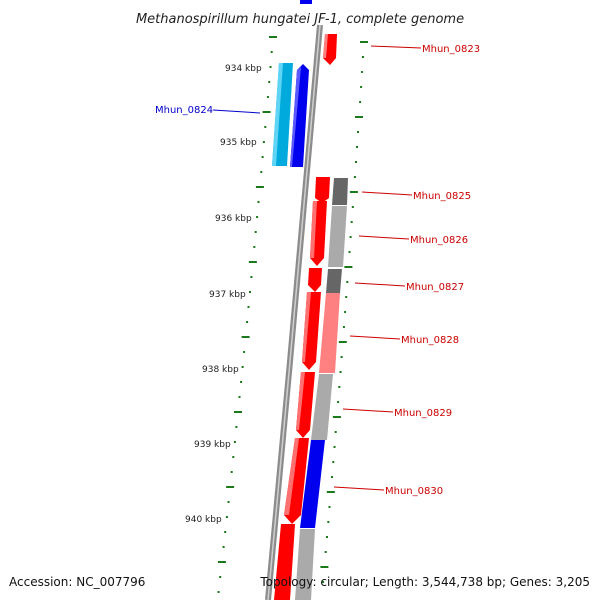  Describe the element at coordinates (325, 46) in the screenshot. I see `gene-arrow-mhun-0823-shade` at that location.